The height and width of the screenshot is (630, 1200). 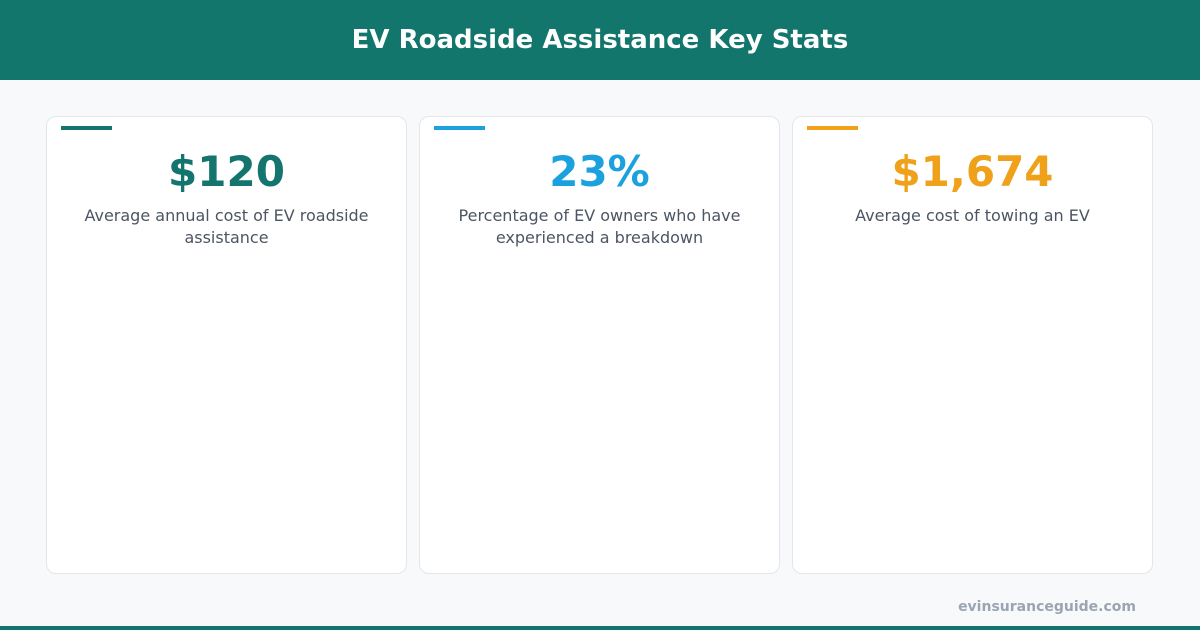 What do you see at coordinates (972, 215) in the screenshot?
I see `stat-description: Average cost of towing an EV` at bounding box center [972, 215].